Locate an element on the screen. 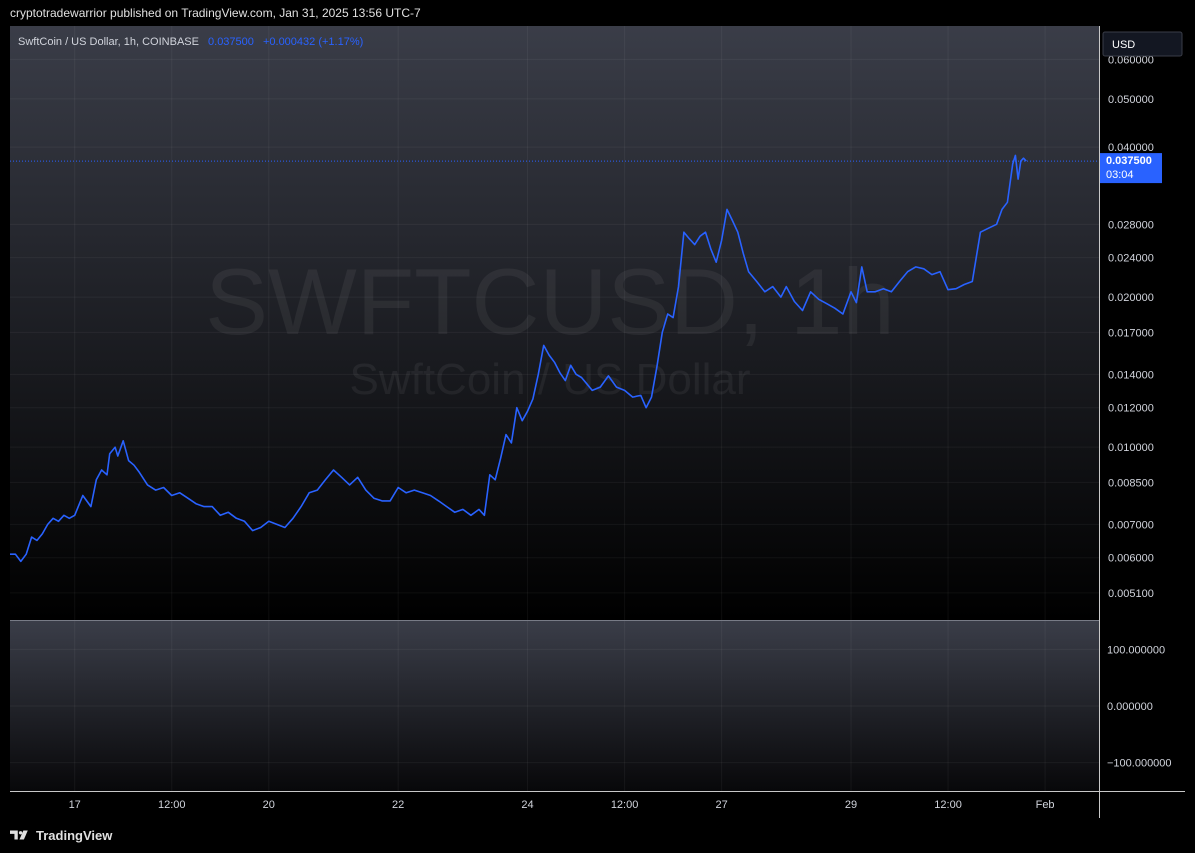 The image size is (1195, 853). footer-brand: TradingView is located at coordinates (74, 835).